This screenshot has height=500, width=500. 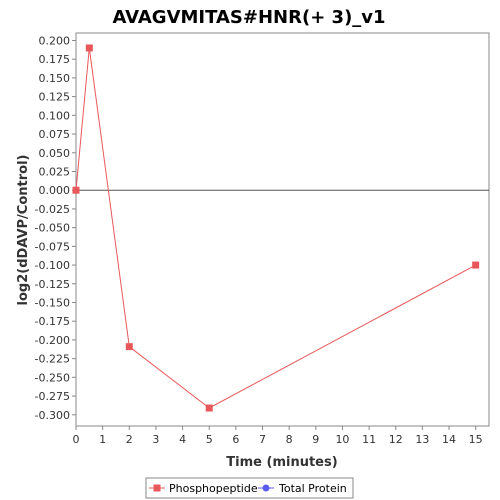 I want to click on y-tick-label: 0.025, so click(x=55, y=171).